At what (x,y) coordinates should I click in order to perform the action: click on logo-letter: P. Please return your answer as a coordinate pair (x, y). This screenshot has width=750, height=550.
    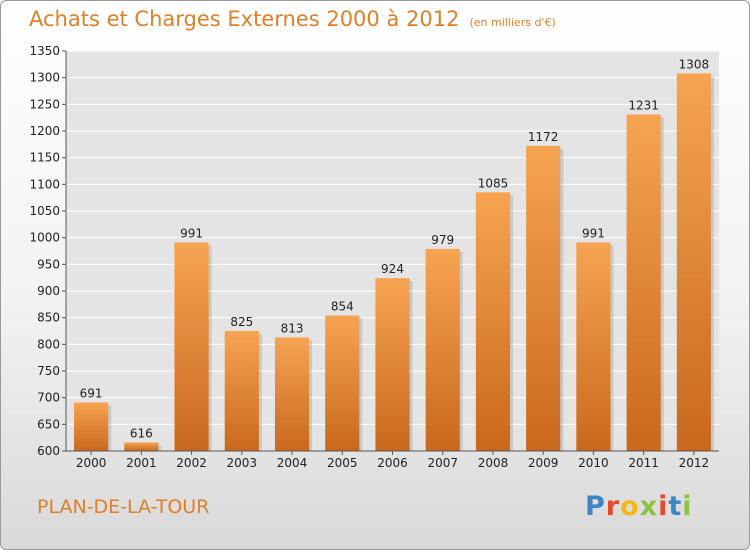
    Looking at the image, I should click on (595, 506).